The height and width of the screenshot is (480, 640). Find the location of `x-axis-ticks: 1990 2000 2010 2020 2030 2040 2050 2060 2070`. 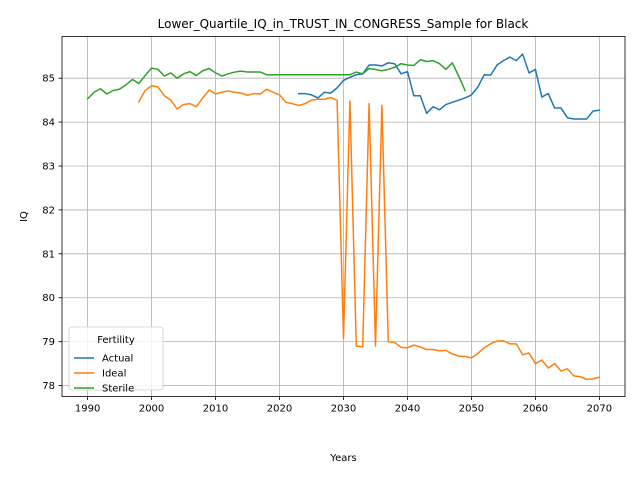

x-axis-ticks: 1990 2000 2010 2020 2030 2040 2050 2060 2070 is located at coordinates (343, 405).